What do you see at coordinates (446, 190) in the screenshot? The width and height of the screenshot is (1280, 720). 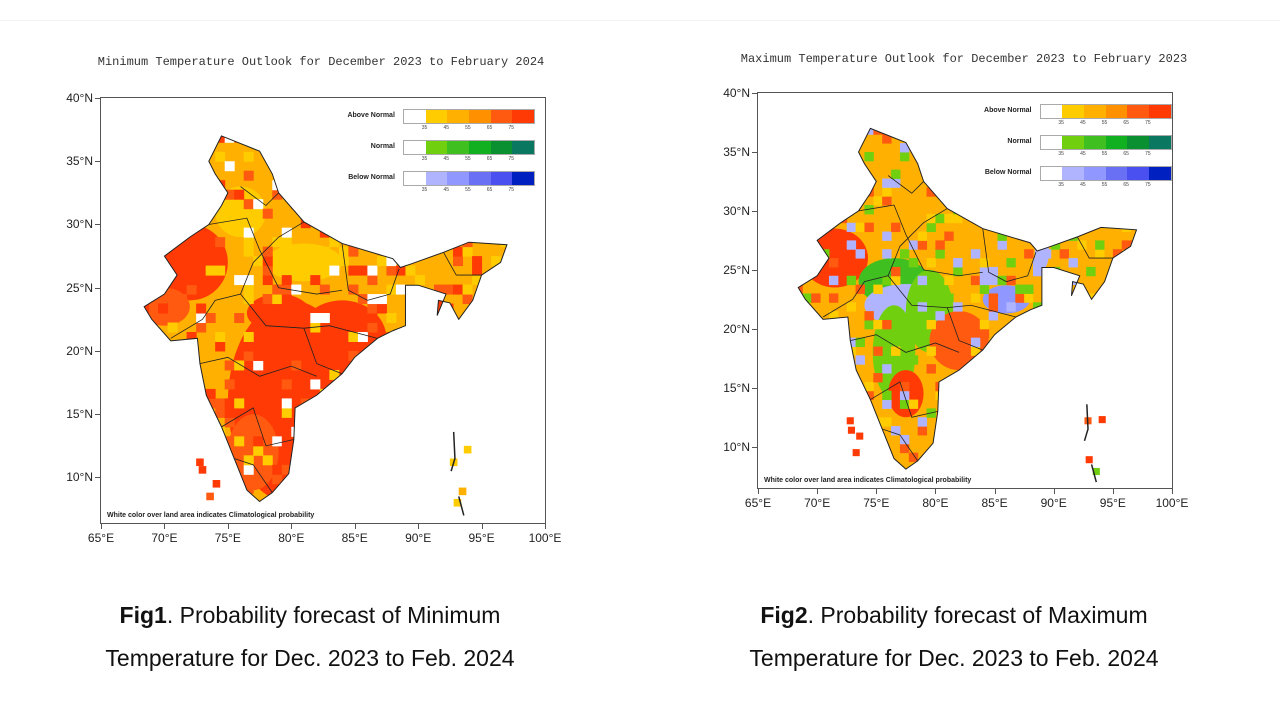 I see `legend-tick: 45` at bounding box center [446, 190].